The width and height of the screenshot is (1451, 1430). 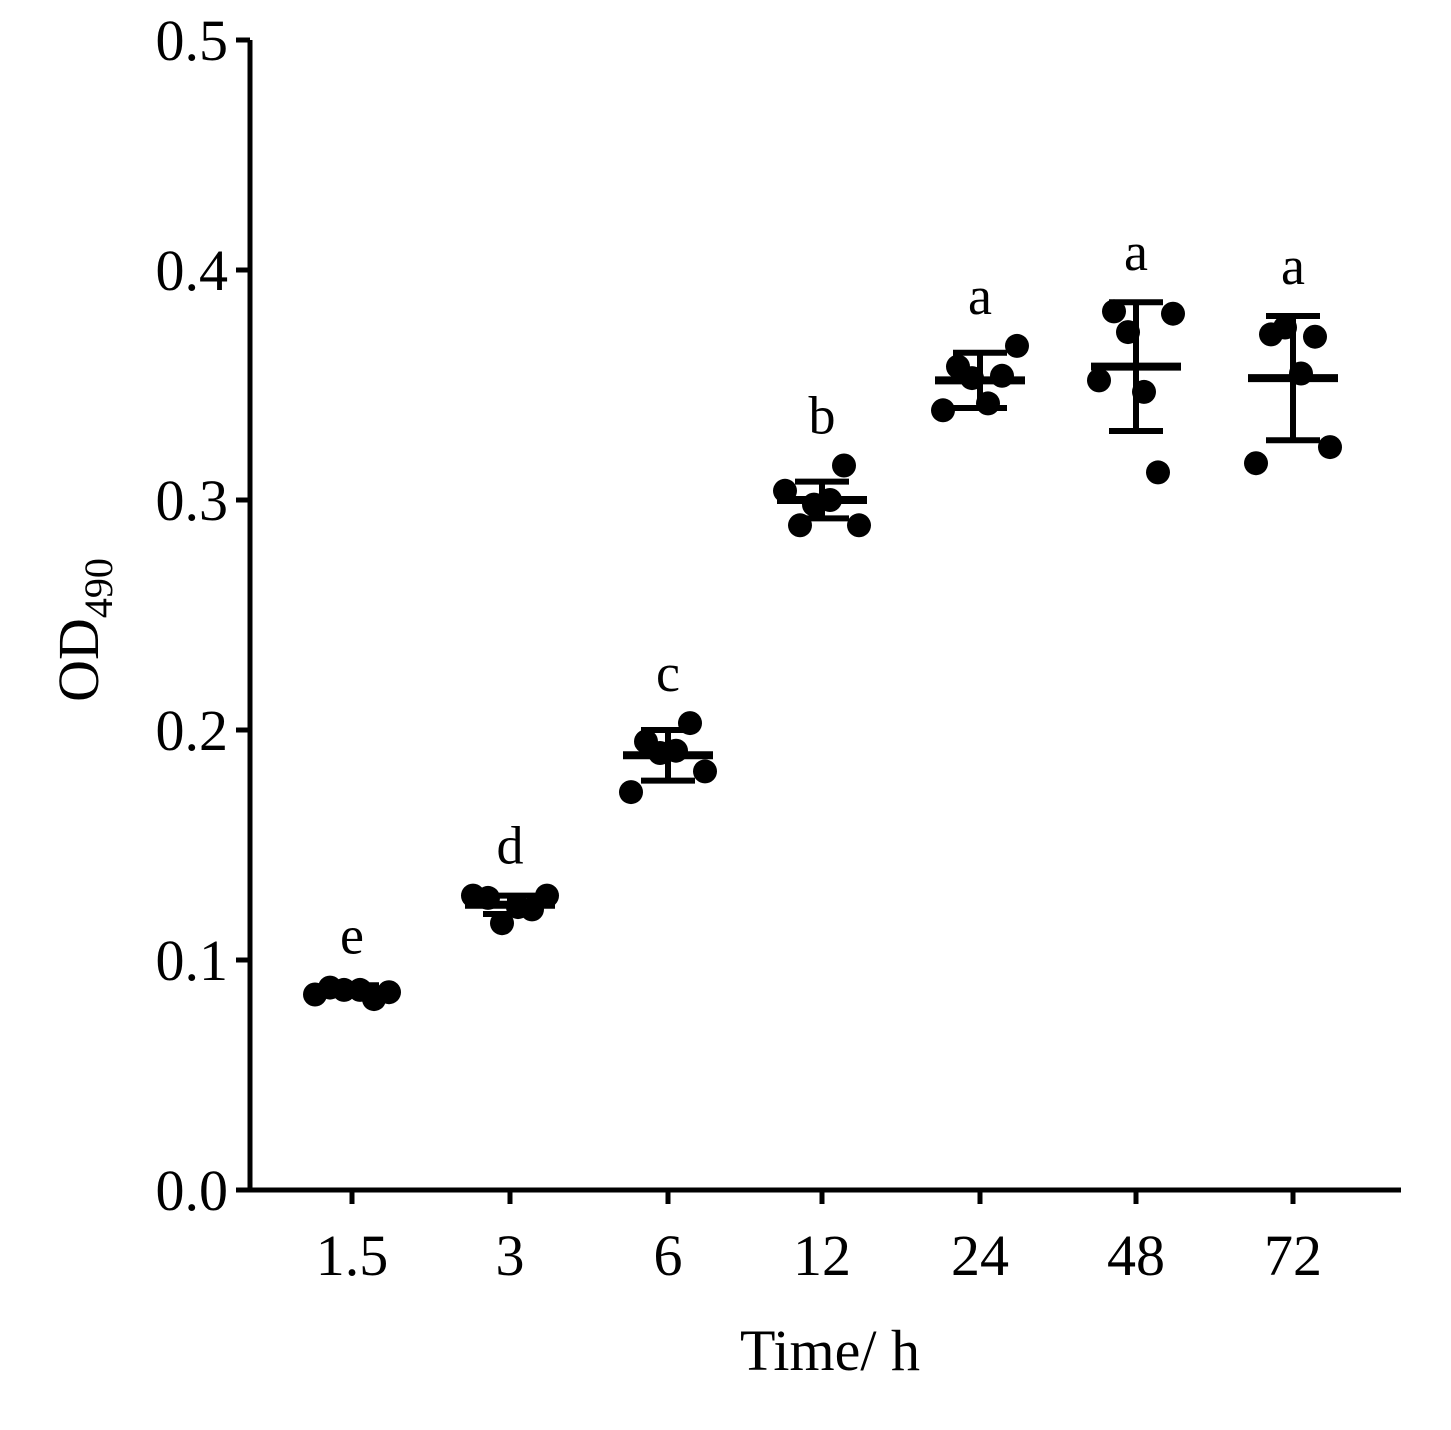 What do you see at coordinates (192, 500) in the screenshot?
I see `y-tick-label: 0.3` at bounding box center [192, 500].